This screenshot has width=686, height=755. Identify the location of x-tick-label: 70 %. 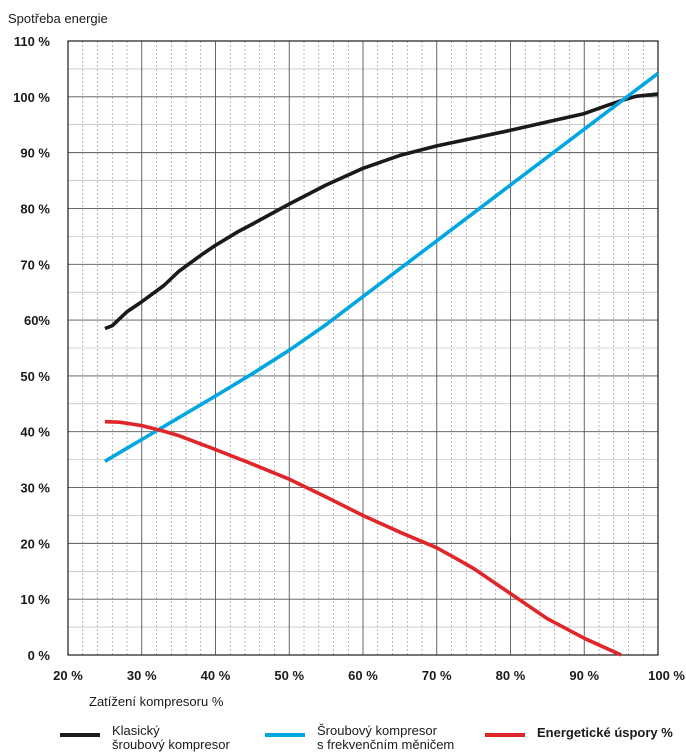
(437, 675).